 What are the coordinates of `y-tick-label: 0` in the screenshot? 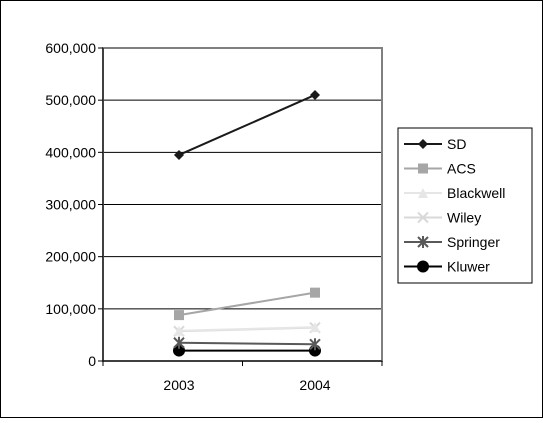 It's located at (92, 361).